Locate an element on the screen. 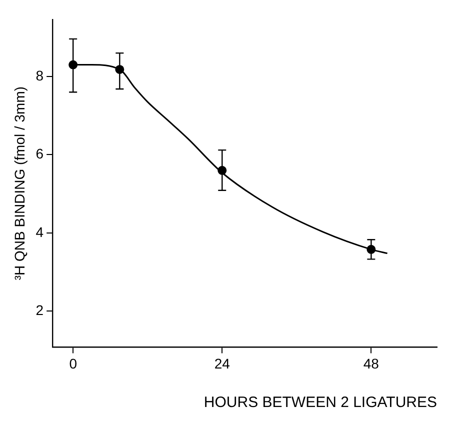 This screenshot has width=450, height=424. x-tick-label: 24 is located at coordinates (222, 363).